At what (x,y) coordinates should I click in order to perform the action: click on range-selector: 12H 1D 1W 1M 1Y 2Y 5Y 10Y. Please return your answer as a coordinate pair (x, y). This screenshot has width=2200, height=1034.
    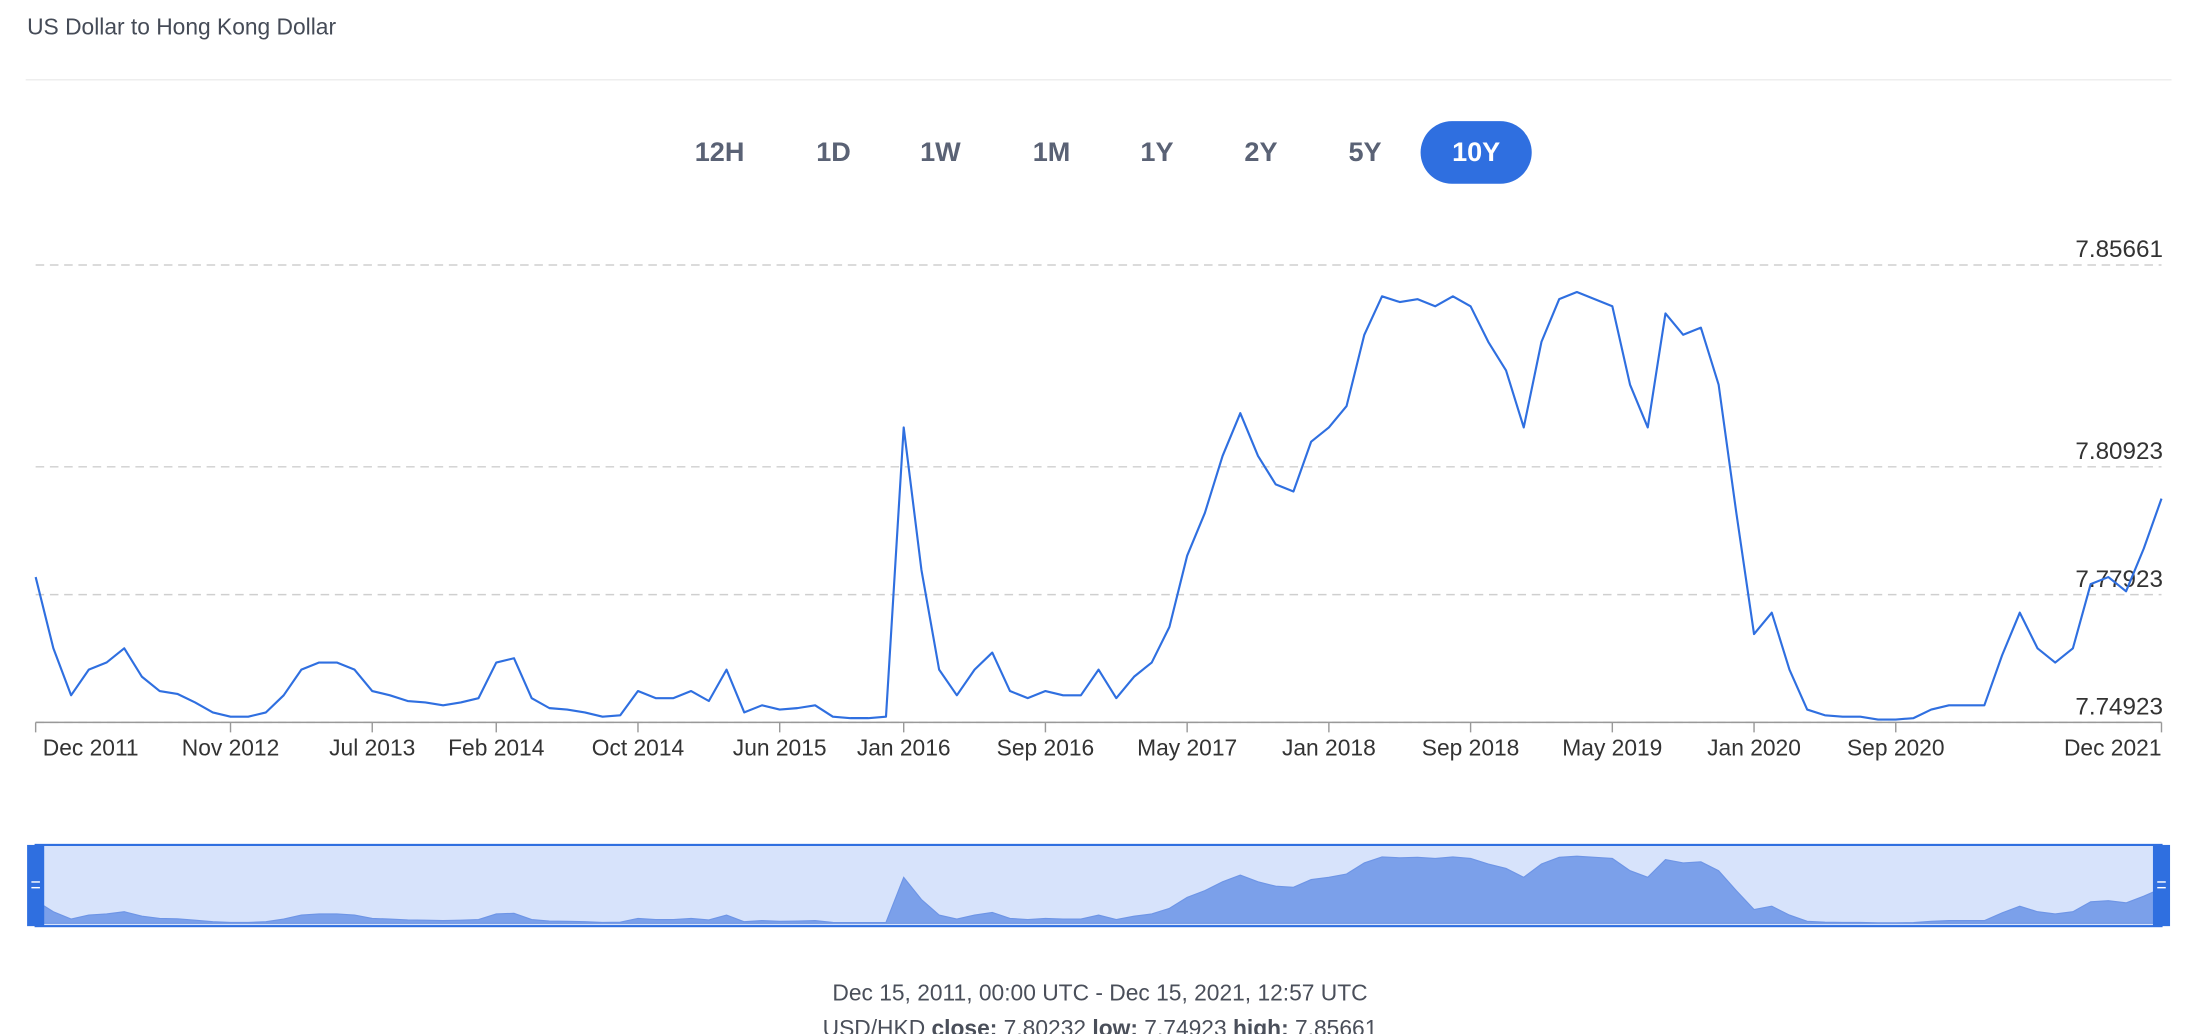
    Looking at the image, I should click on (1113, 152).